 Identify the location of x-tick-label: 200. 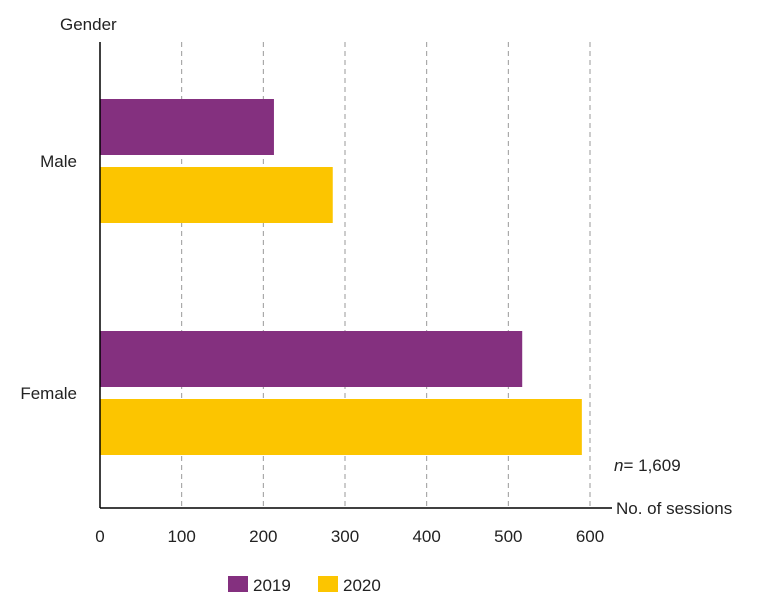
(263, 536).